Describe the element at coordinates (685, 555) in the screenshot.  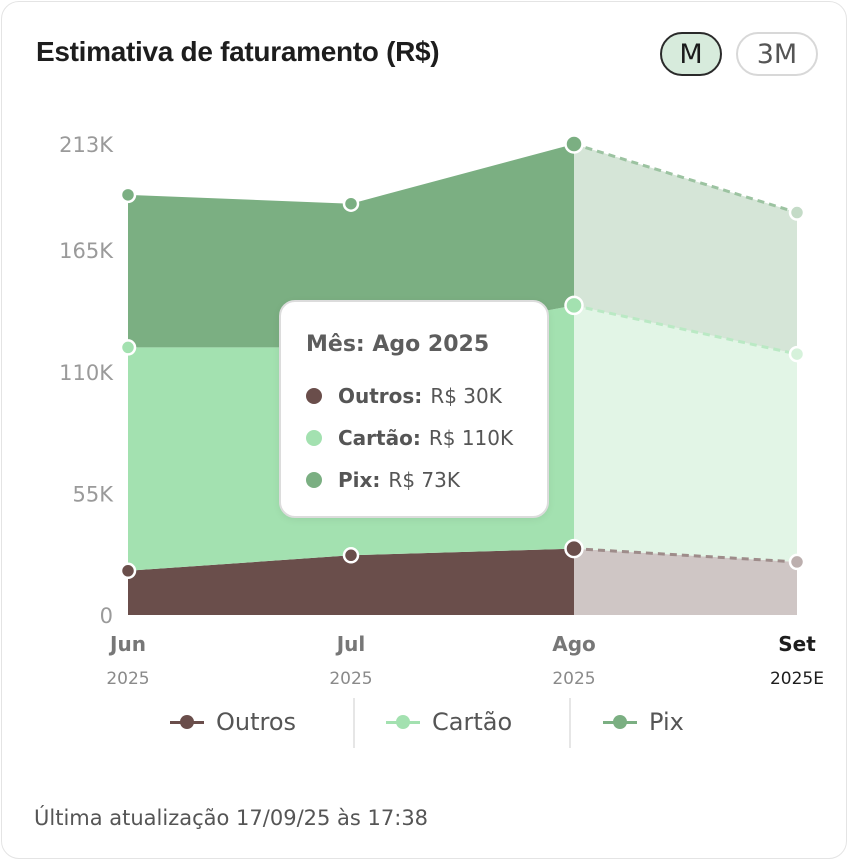
I see `estimate-line-outros` at that location.